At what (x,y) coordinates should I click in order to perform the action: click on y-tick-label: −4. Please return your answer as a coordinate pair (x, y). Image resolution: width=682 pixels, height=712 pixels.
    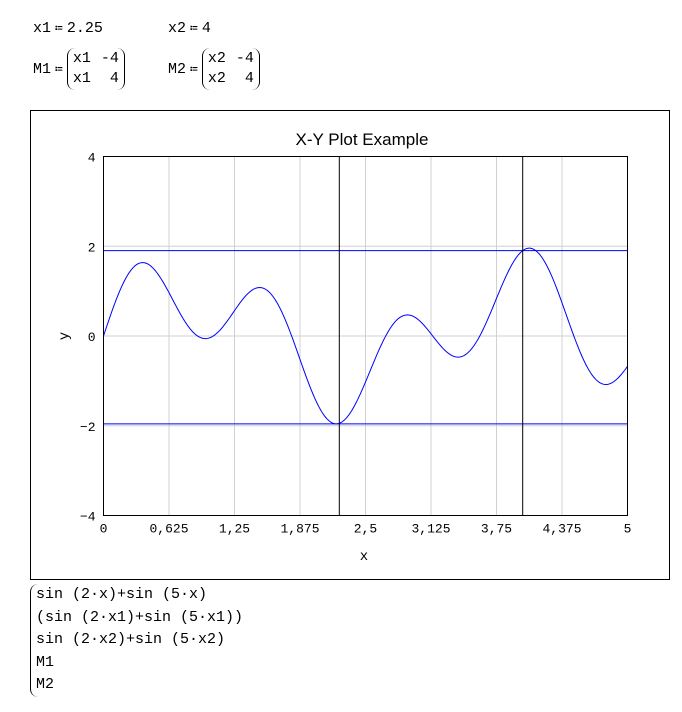
    Looking at the image, I should click on (88, 517).